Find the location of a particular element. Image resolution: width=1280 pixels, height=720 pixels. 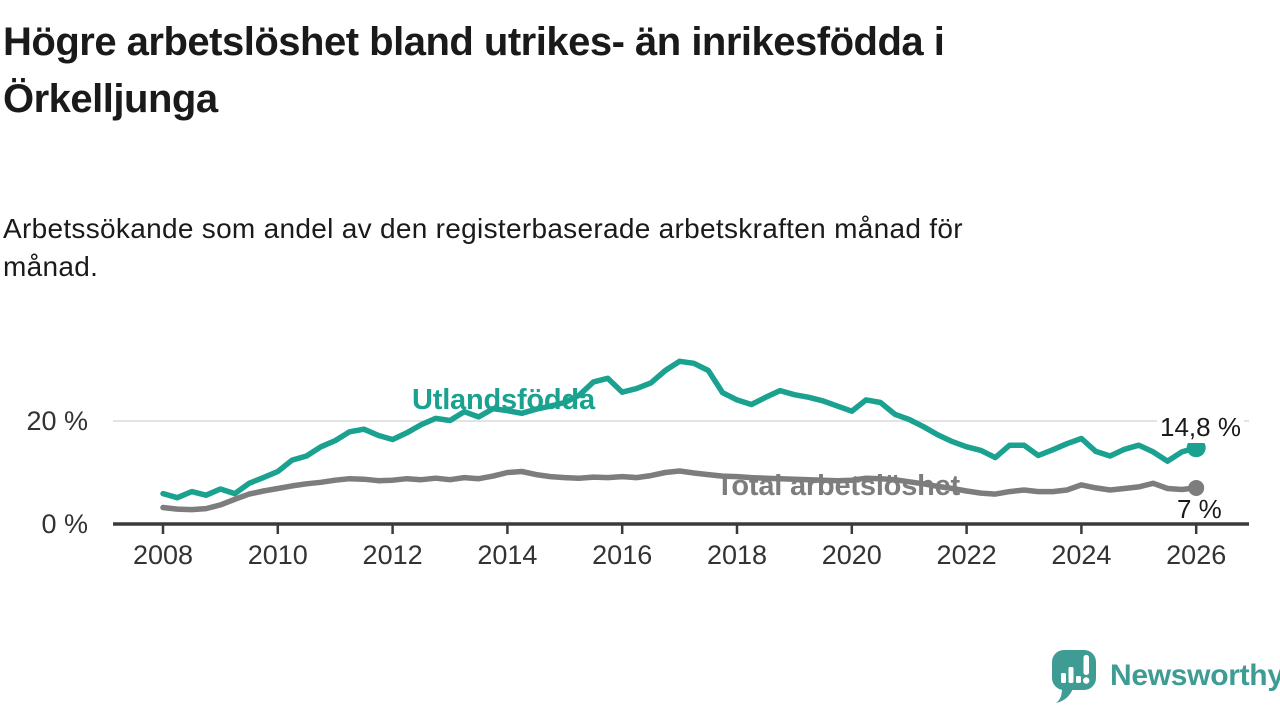

x-tick-label: 2014 is located at coordinates (507, 555).